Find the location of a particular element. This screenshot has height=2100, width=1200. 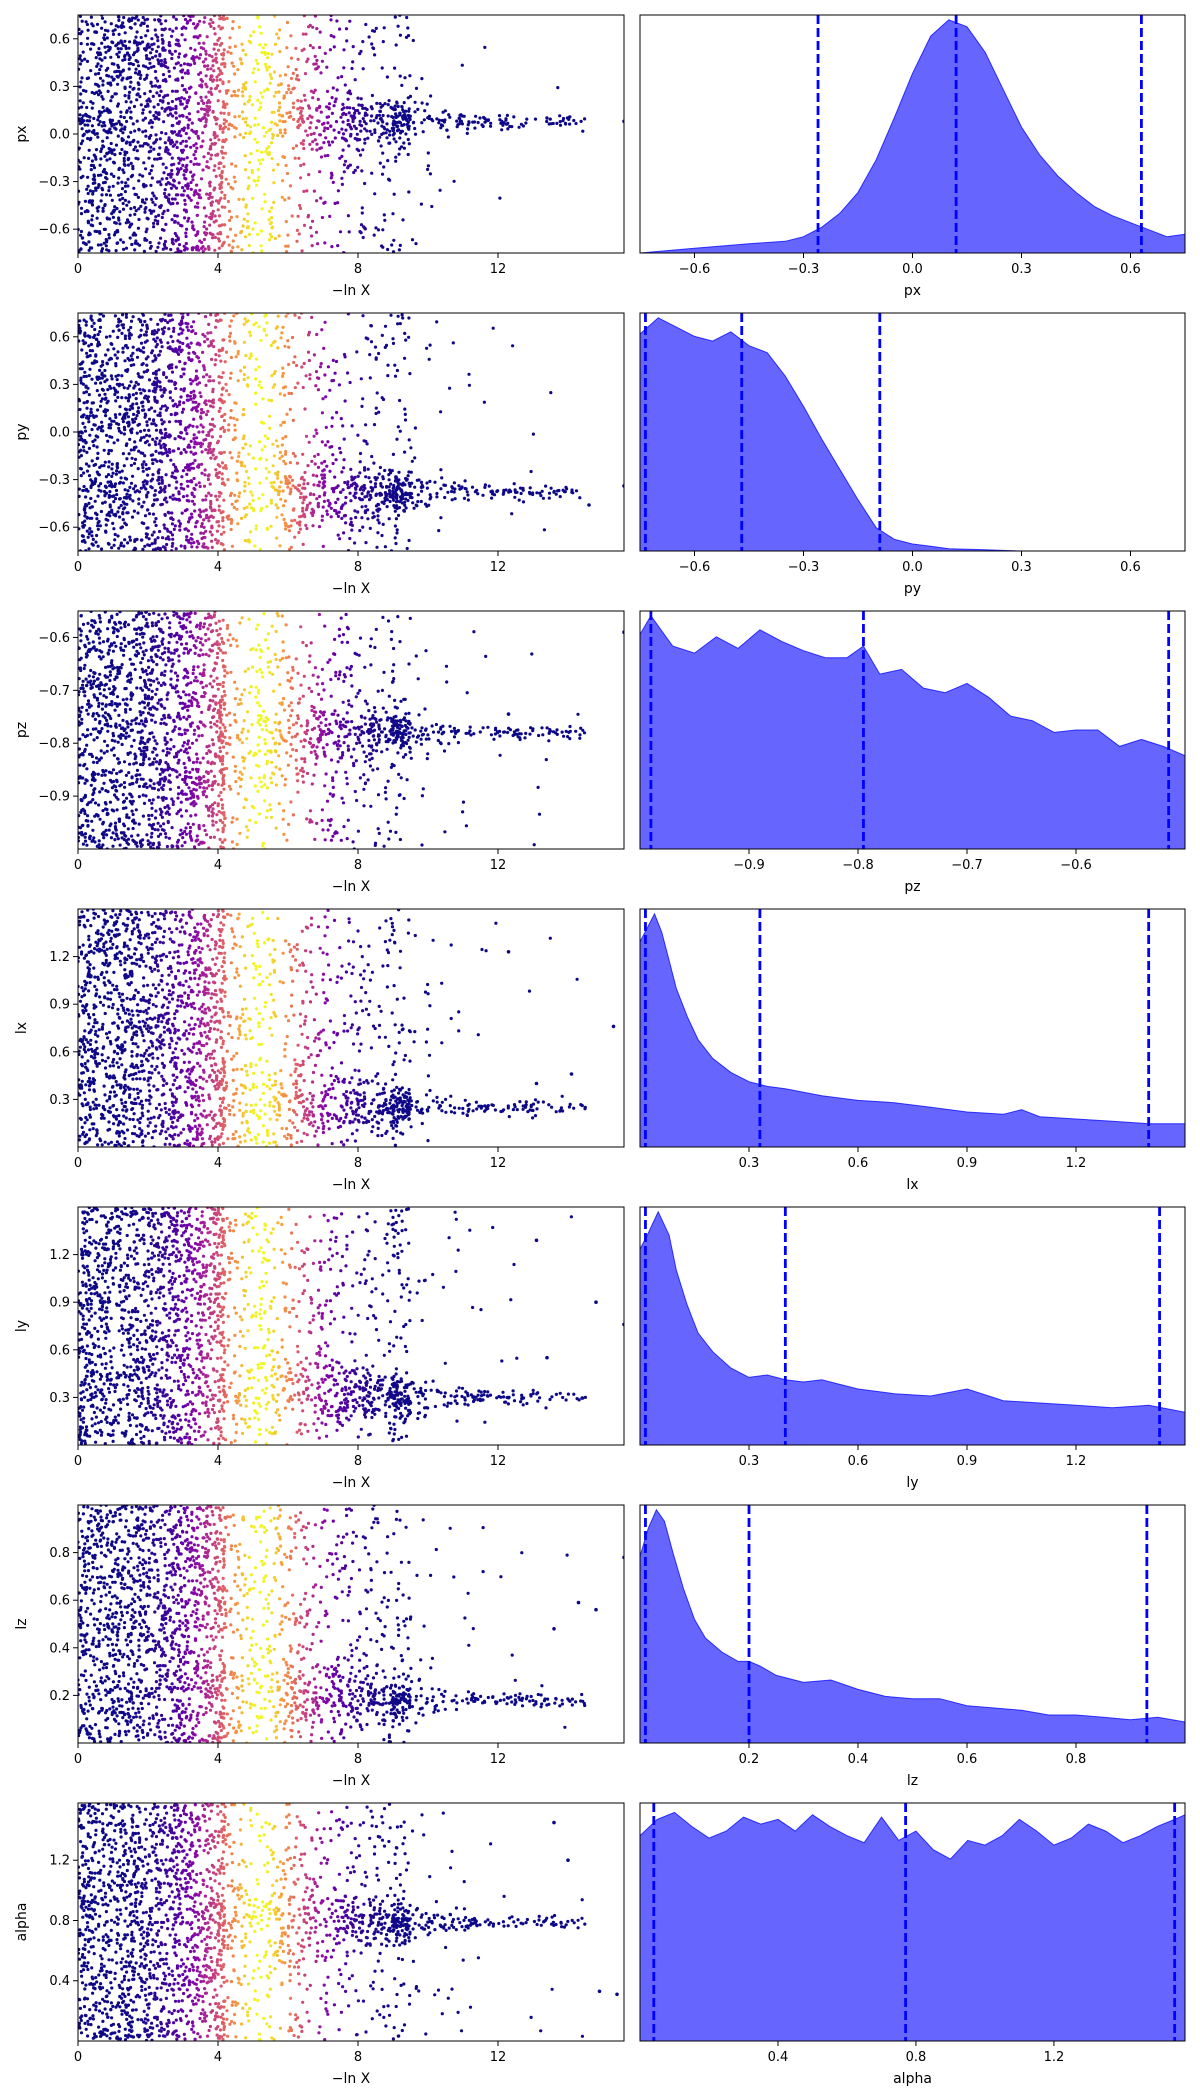

x-tick-label: 4 is located at coordinates (218, 567).